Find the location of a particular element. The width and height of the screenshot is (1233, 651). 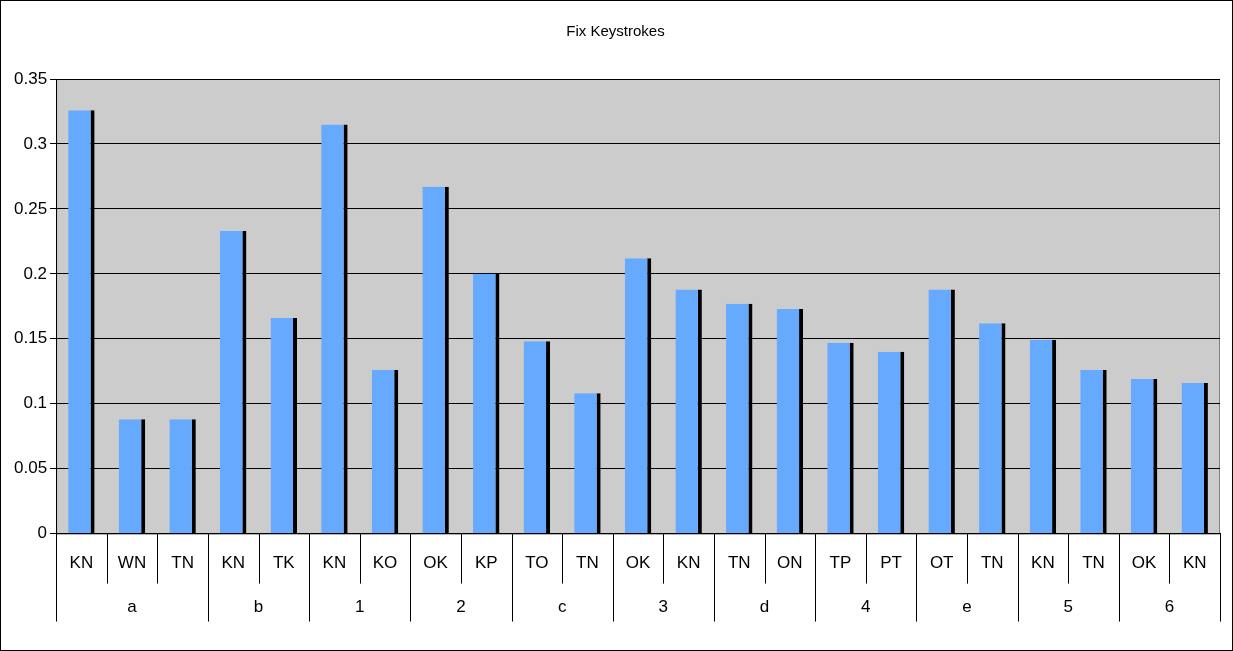

text: c is located at coordinates (562, 607).